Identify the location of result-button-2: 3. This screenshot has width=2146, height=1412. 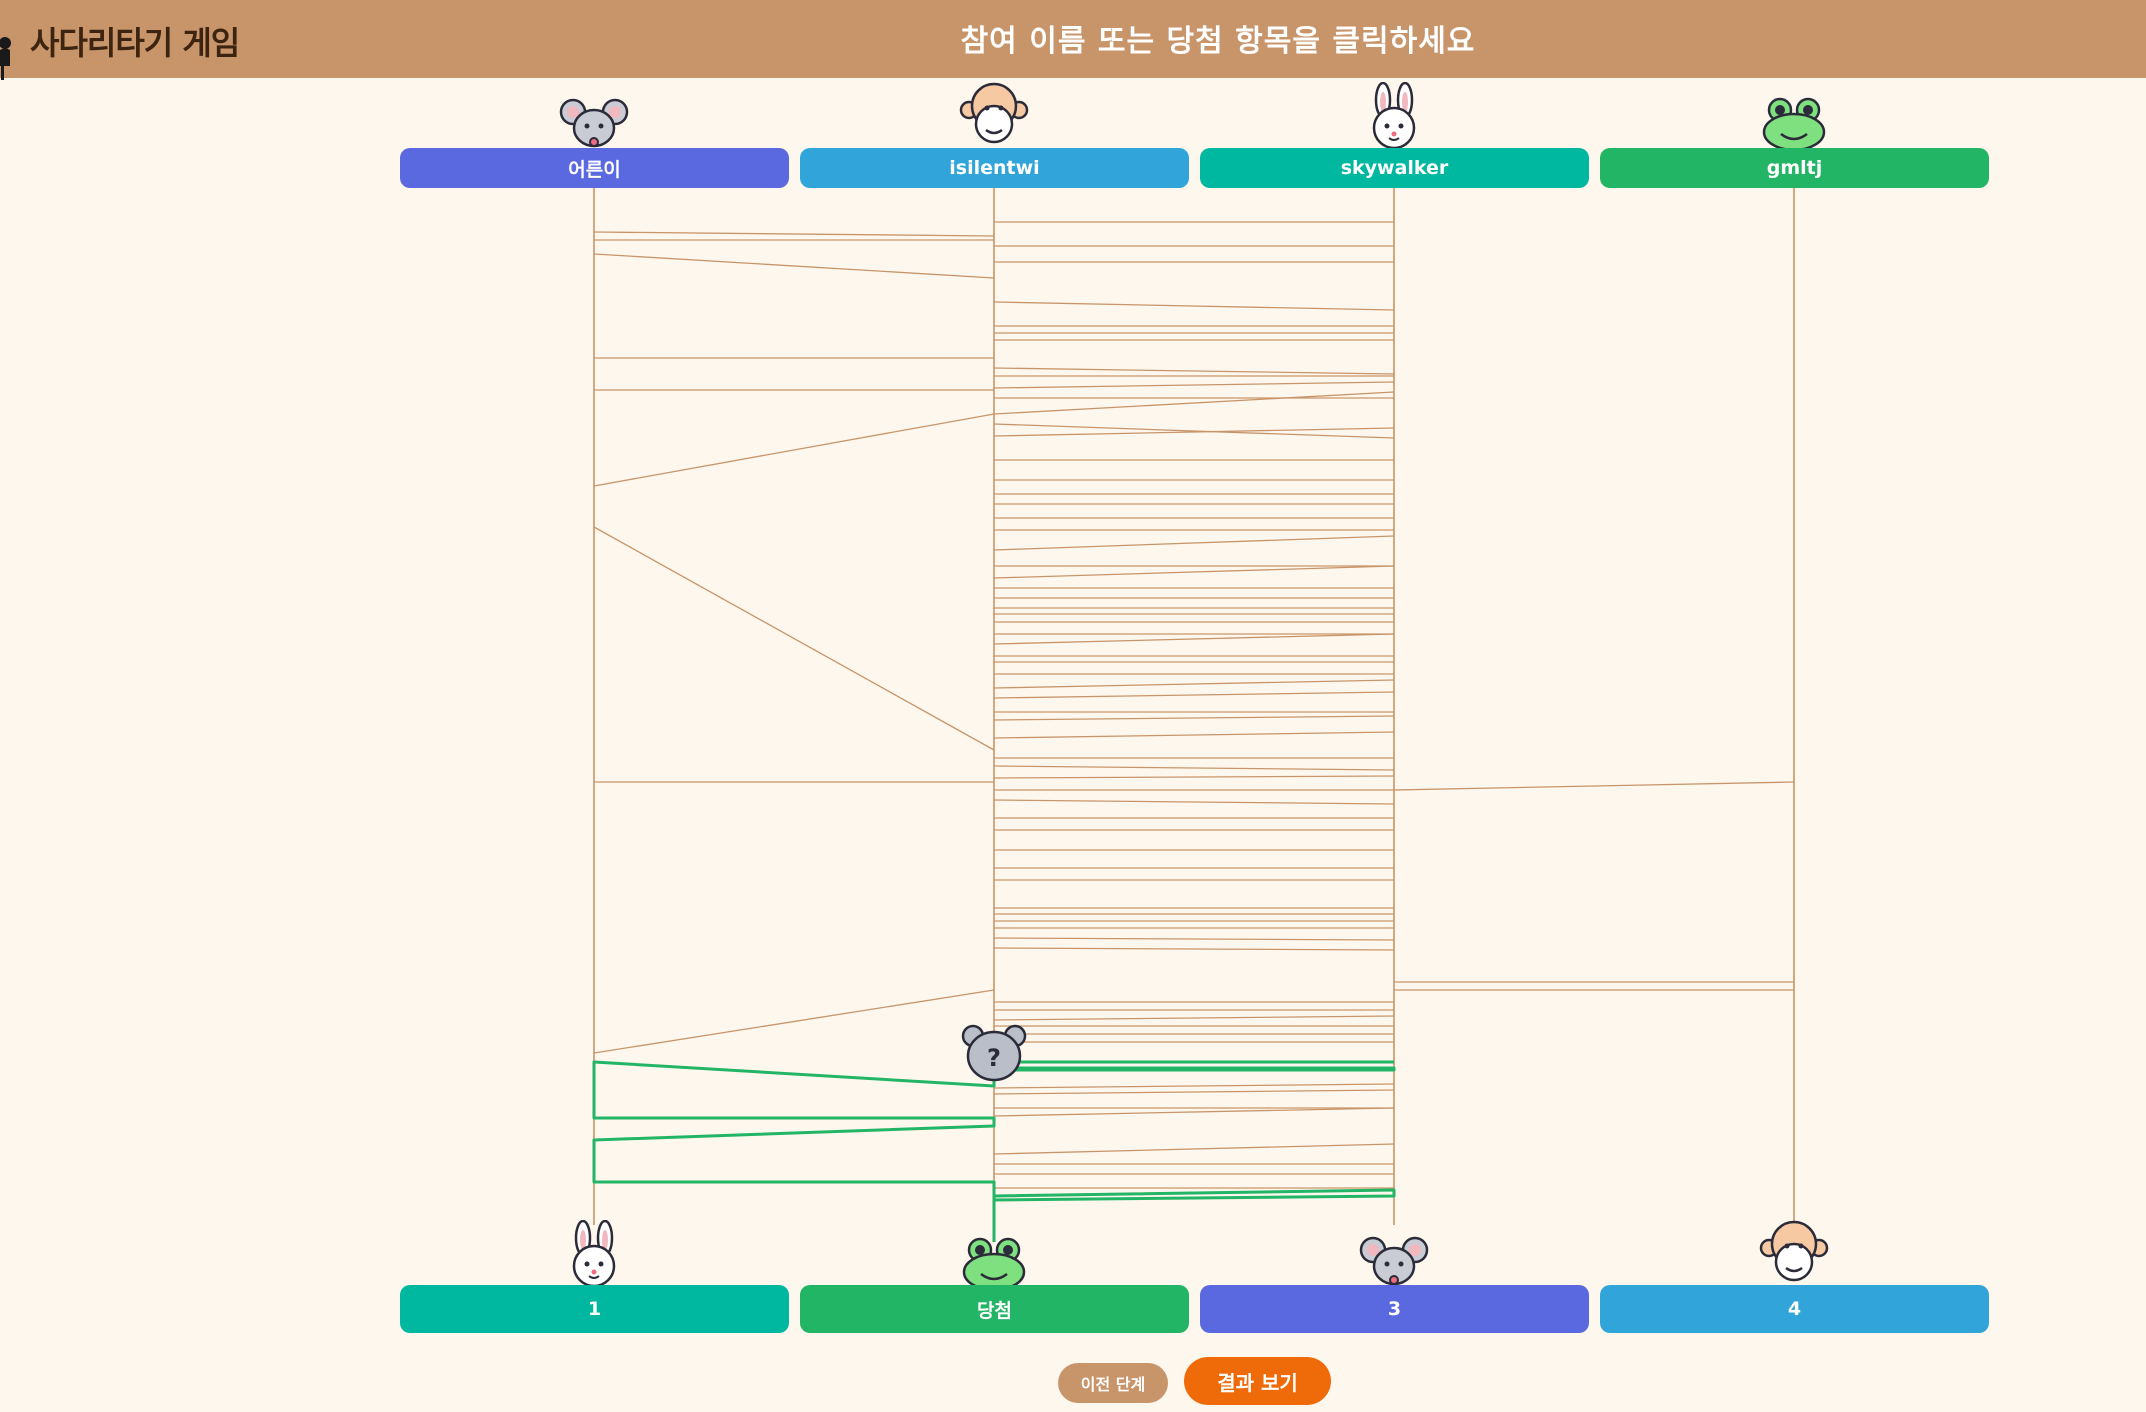
(1394, 1309).